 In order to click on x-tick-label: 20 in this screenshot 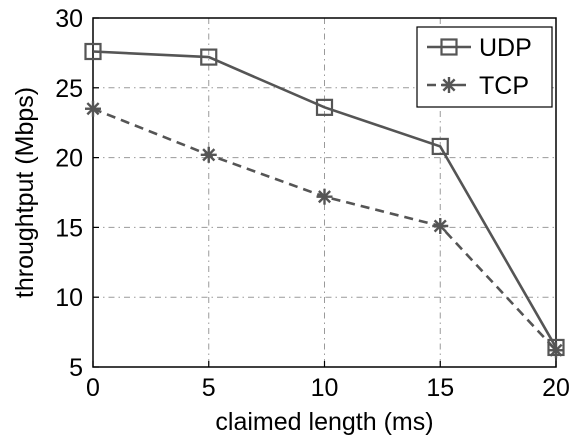, I will do `click(556, 388)`.